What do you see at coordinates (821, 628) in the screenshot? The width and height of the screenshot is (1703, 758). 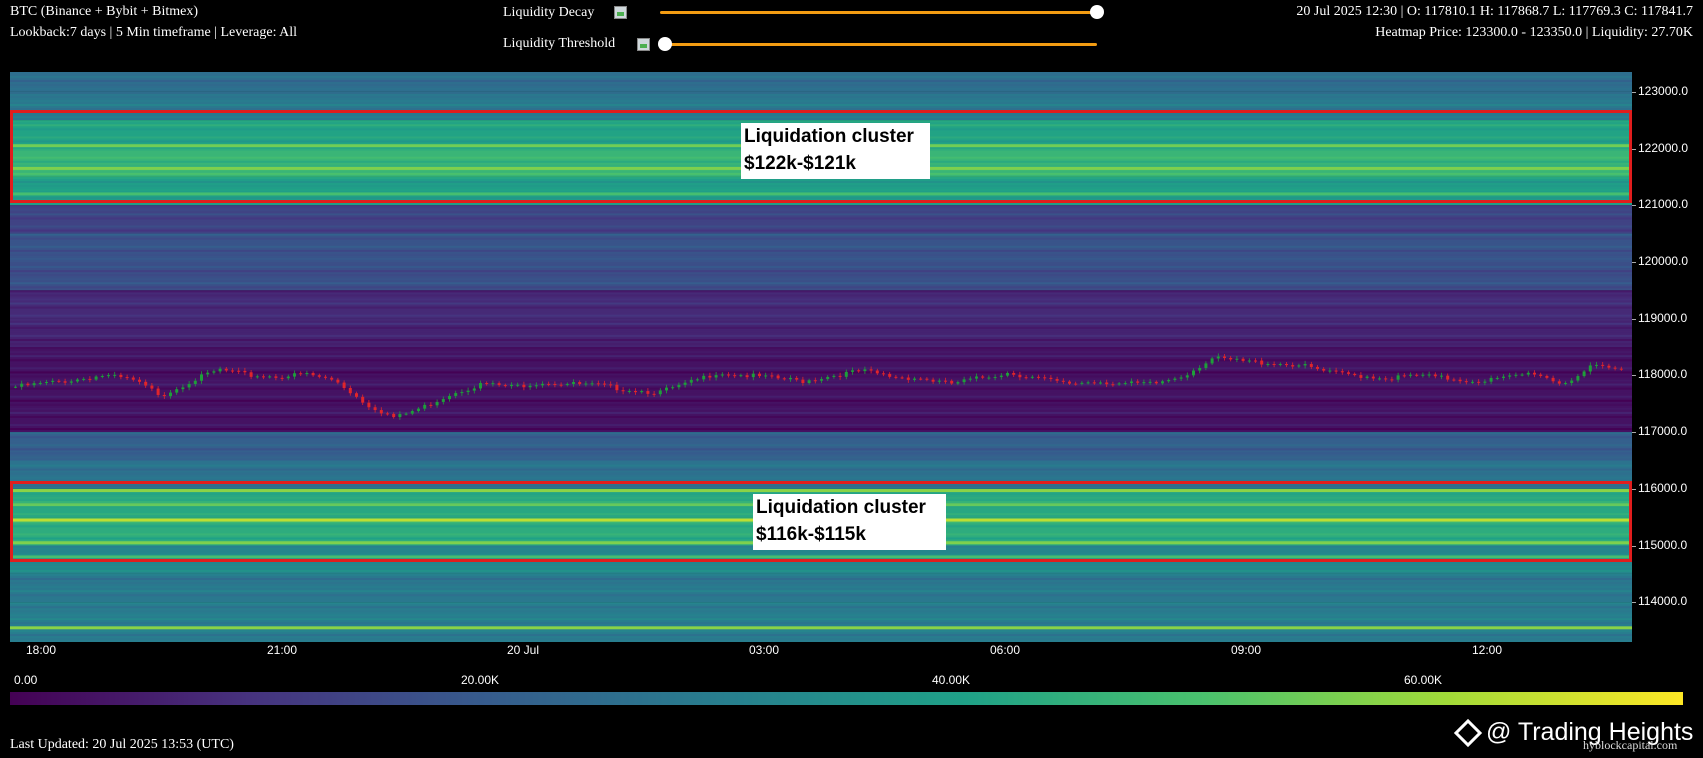 I see `liquidation-level-line` at bounding box center [821, 628].